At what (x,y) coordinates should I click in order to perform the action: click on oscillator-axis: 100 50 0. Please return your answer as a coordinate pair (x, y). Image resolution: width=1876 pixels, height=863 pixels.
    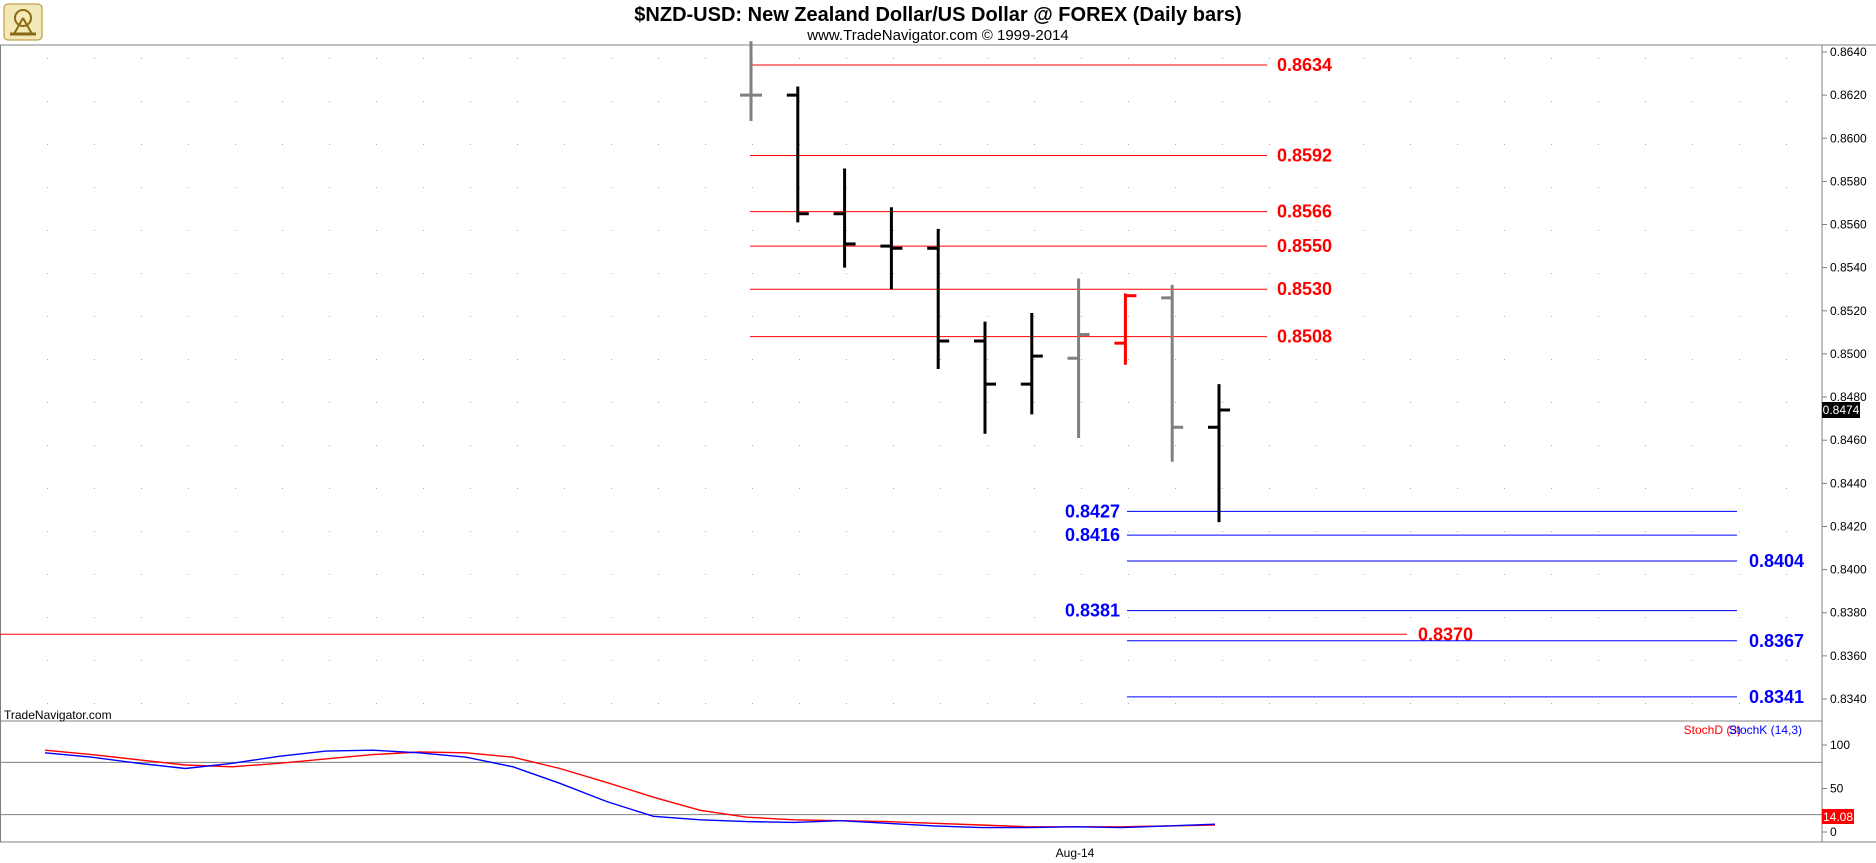
    Looking at the image, I should click on (925, 788).